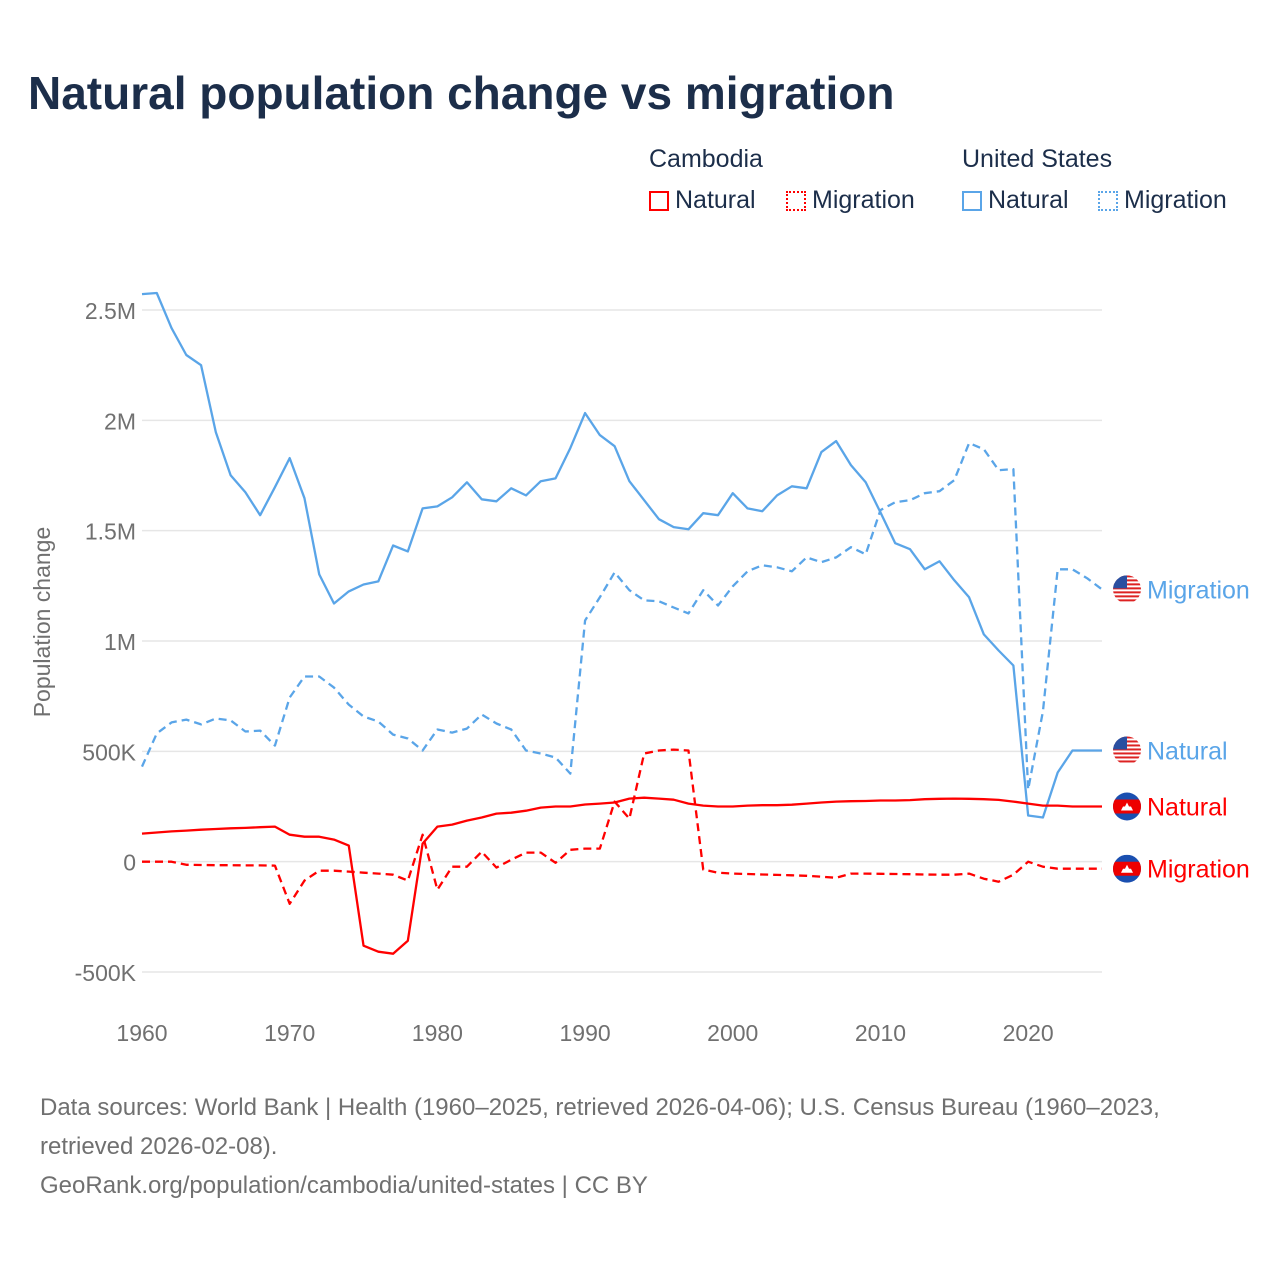 The height and width of the screenshot is (1280, 1280). Describe the element at coordinates (437, 1033) in the screenshot. I see `x-tick-label: 1980` at that location.